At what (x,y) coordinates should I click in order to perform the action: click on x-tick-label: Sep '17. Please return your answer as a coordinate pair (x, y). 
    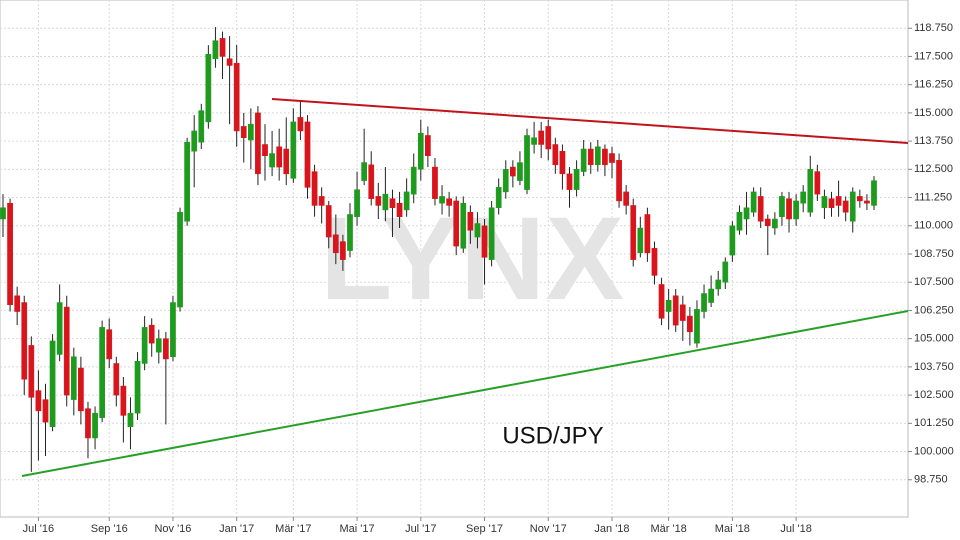
    Looking at the image, I should click on (484, 529).